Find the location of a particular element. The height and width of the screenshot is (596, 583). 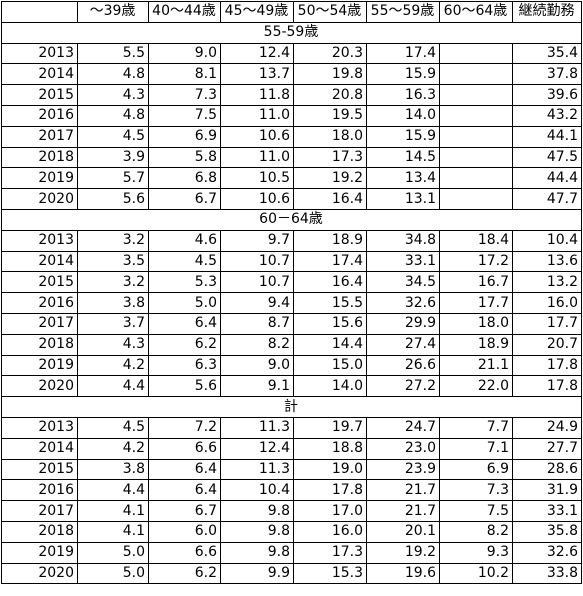

value-cell: 17.7 is located at coordinates (547, 323).